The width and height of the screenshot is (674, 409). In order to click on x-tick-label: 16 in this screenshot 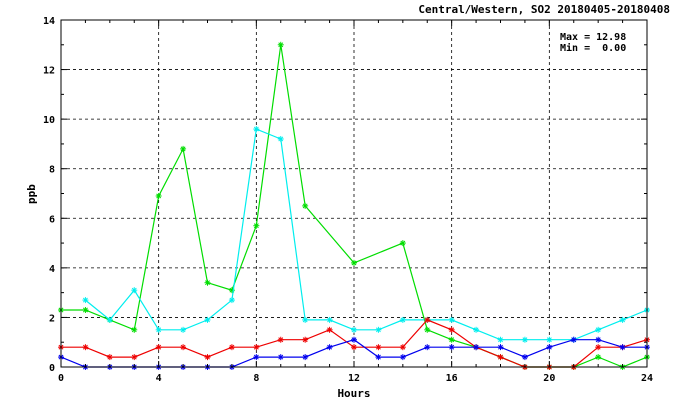, I will do `click(452, 378)`.